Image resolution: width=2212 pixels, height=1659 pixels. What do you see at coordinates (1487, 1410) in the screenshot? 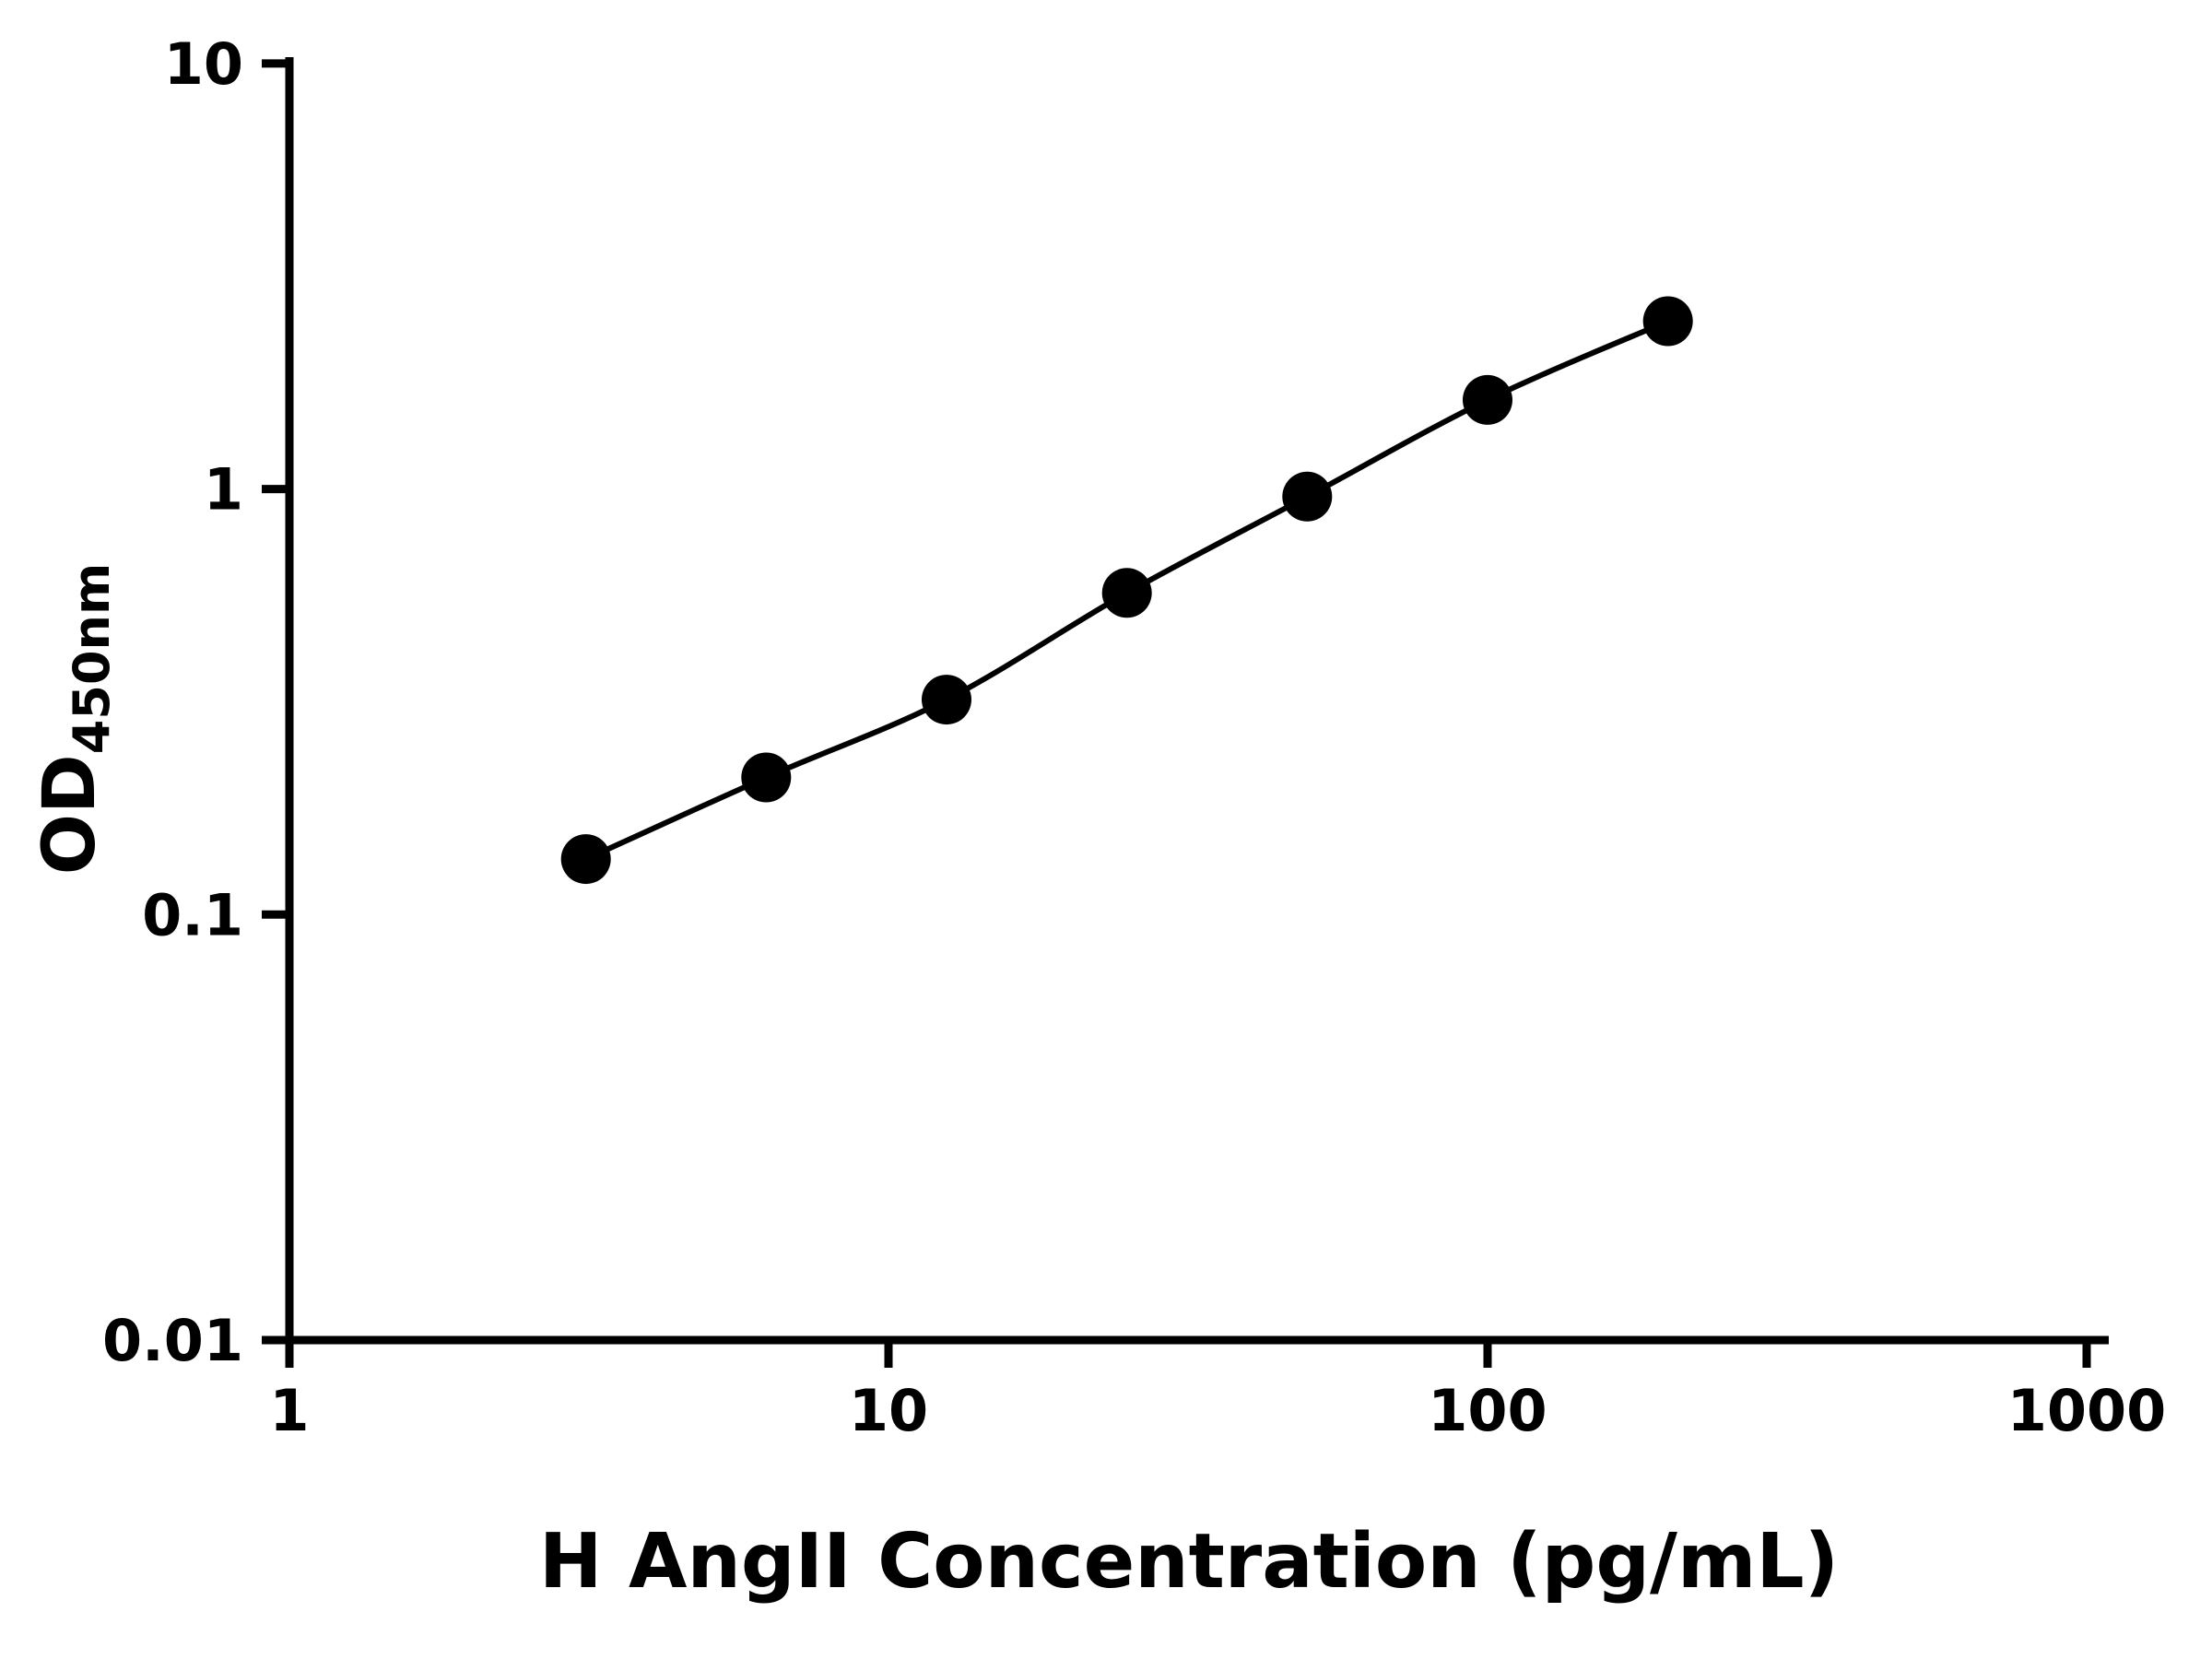
I see `x-tick-label: 100` at bounding box center [1487, 1410].